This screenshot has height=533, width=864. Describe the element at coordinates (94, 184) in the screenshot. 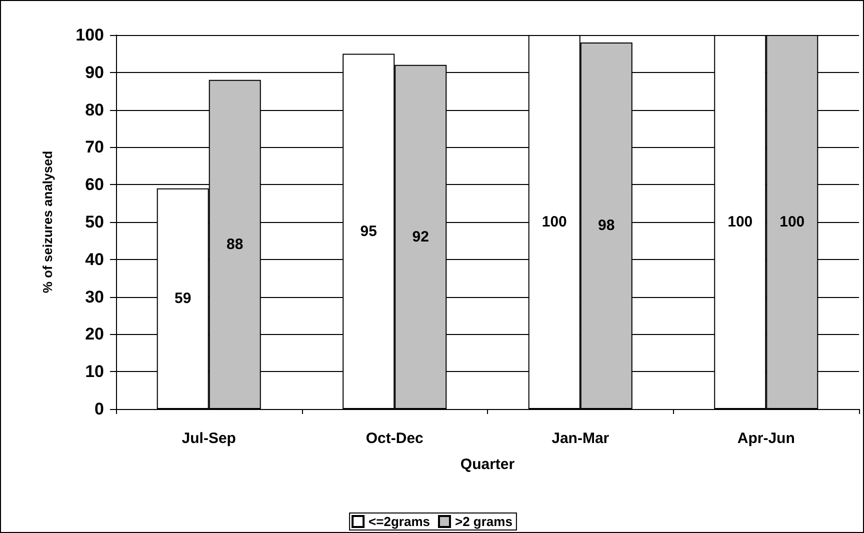

I see `y-tick-label: 60` at that location.